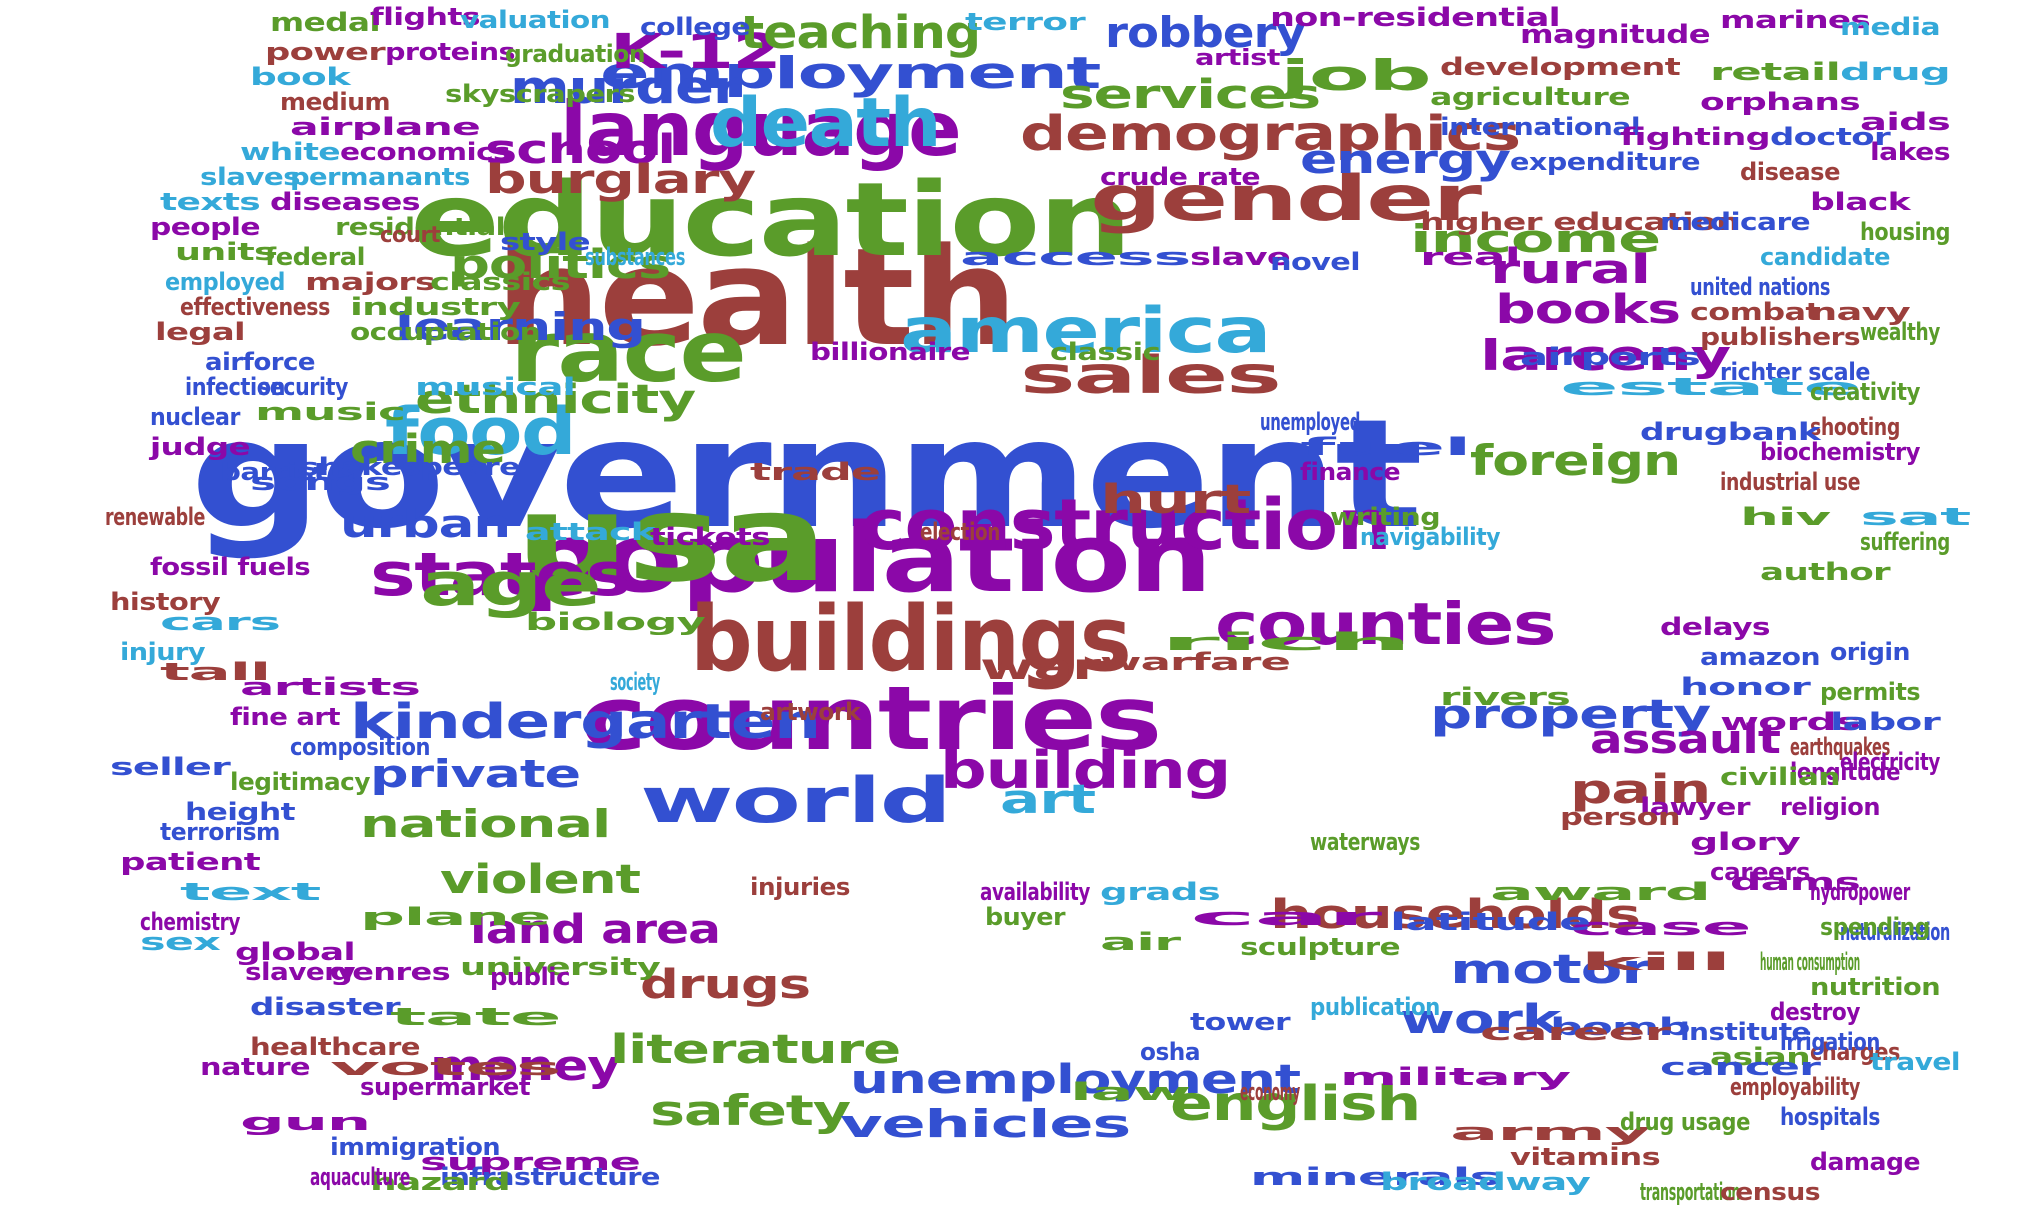 The height and width of the screenshot is (1207, 2024). What do you see at coordinates (1870, 652) in the screenshot?
I see `word-cloud-word: origin` at bounding box center [1870, 652].